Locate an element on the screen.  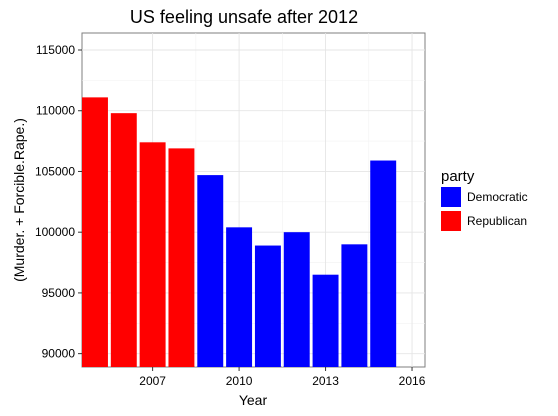
bar-democratic-2010 is located at coordinates (239, 297).